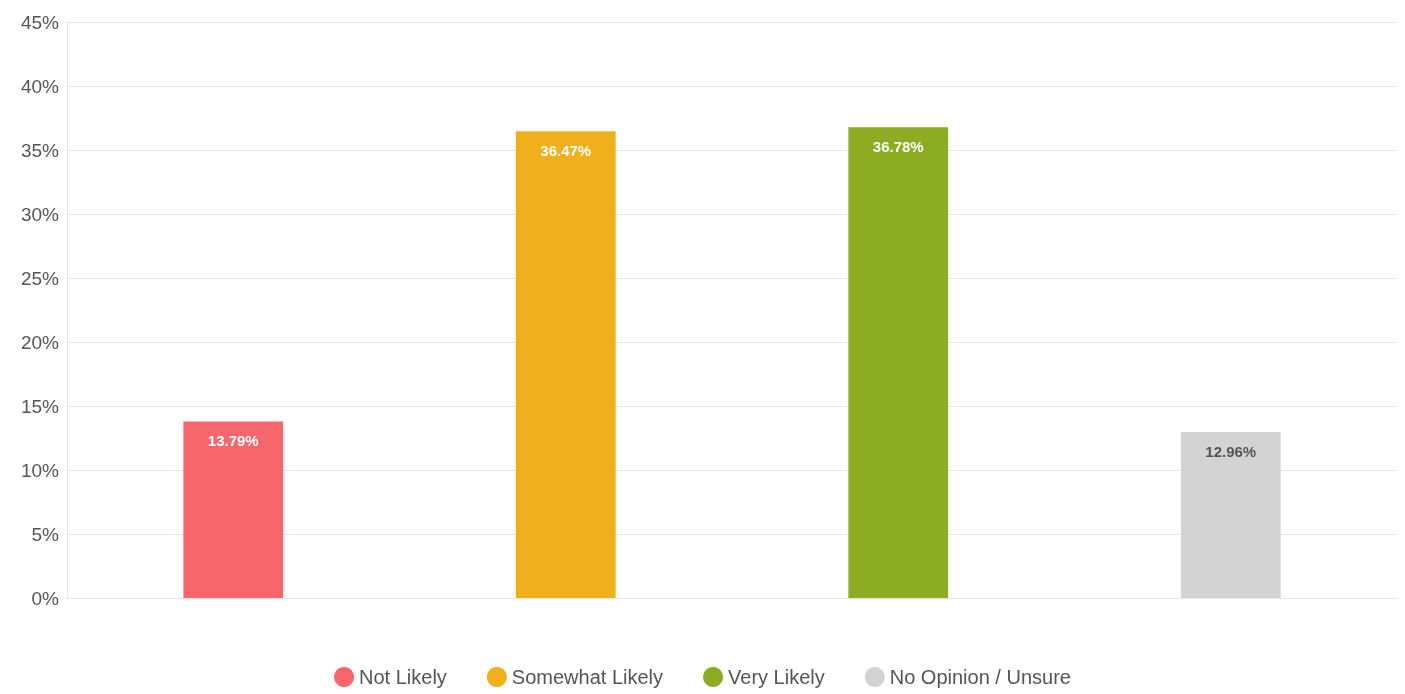  Describe the element at coordinates (776, 677) in the screenshot. I see `legend-label: Very Likely` at that location.